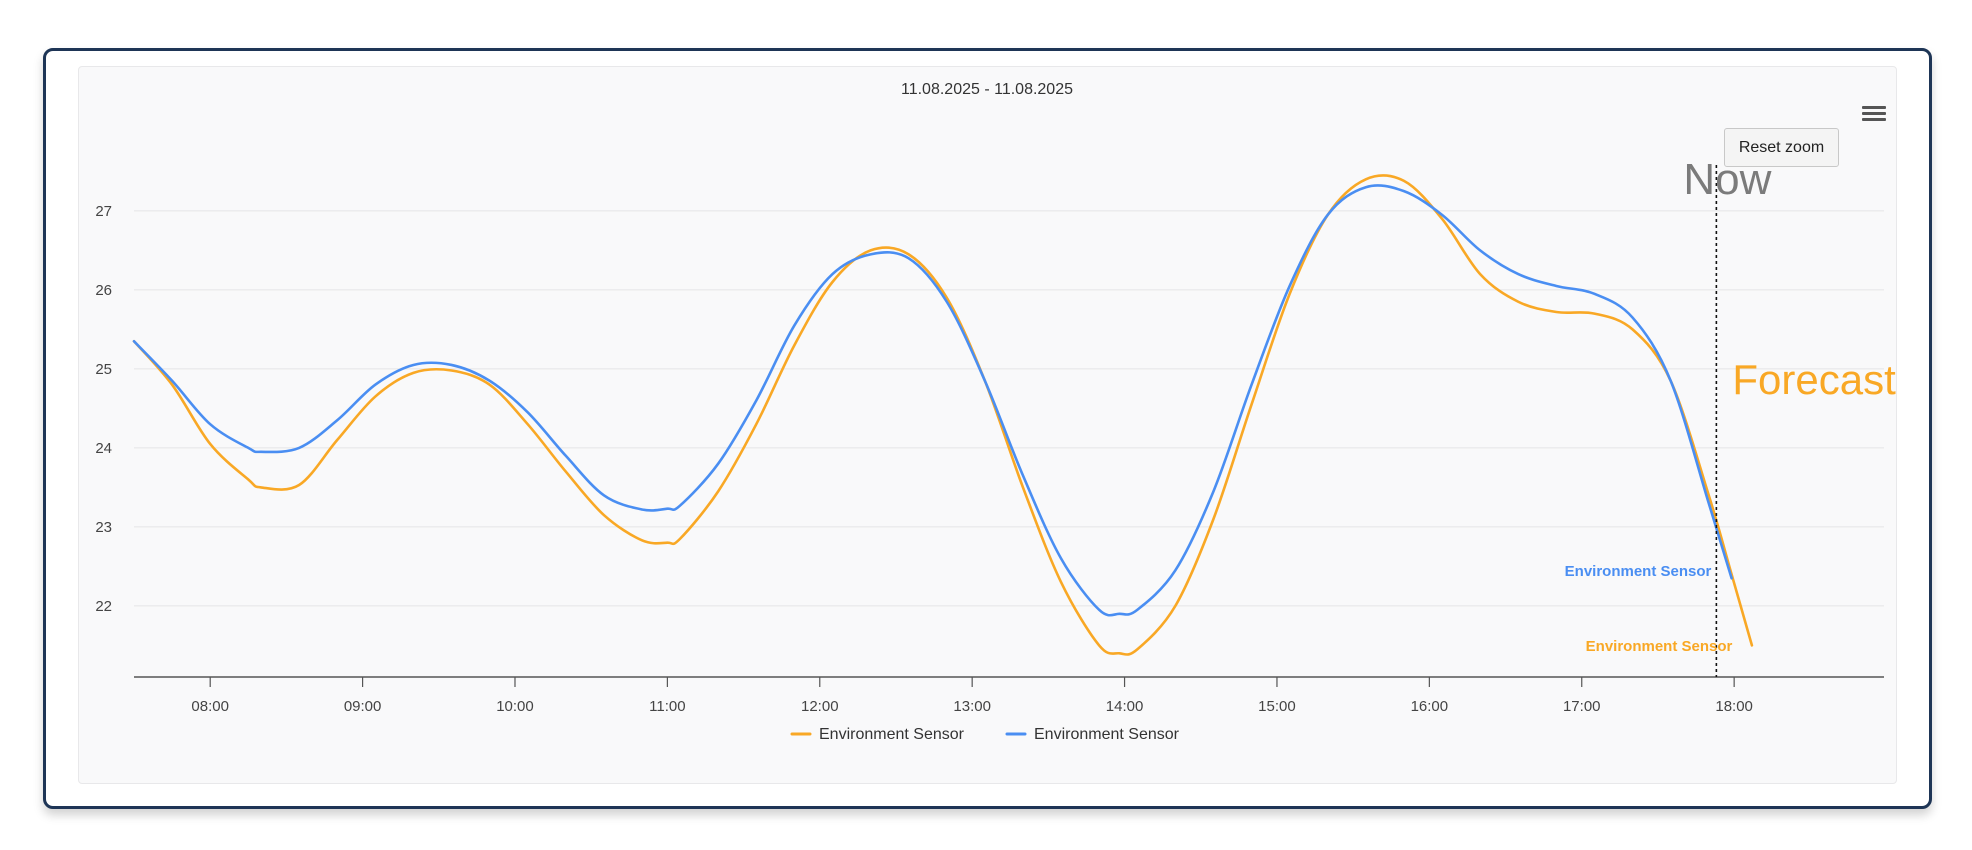 This screenshot has width=1972, height=850. I want to click on y-tick-label: 26, so click(103, 290).